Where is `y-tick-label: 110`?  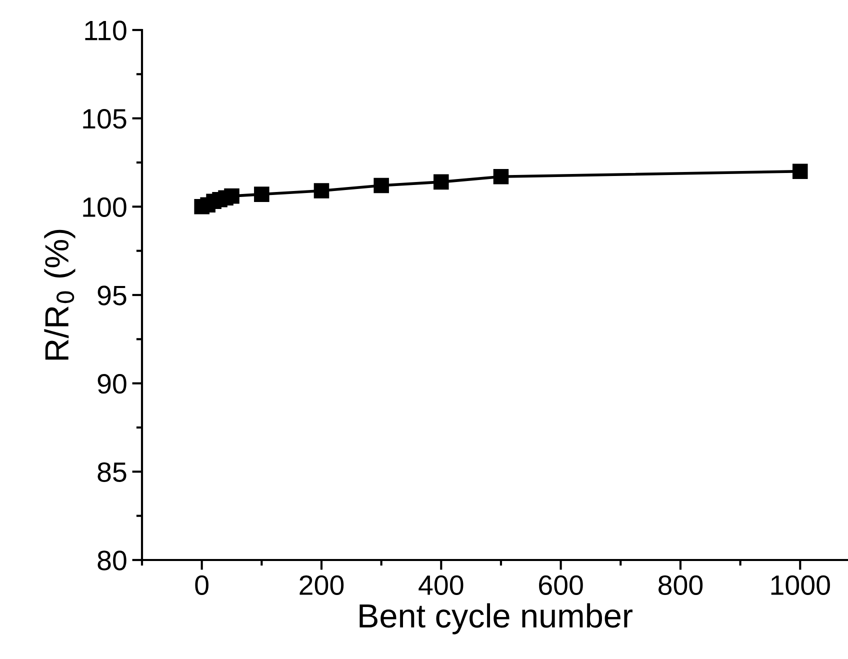 y-tick-label: 110 is located at coordinates (105, 30).